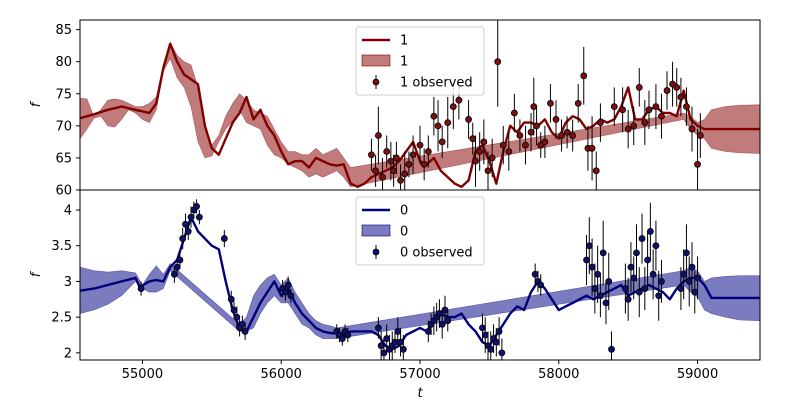 The width and height of the screenshot is (800, 404). What do you see at coordinates (420, 231) in the screenshot?
I see `bottom-legend: 0 0 0 observed` at bounding box center [420, 231].